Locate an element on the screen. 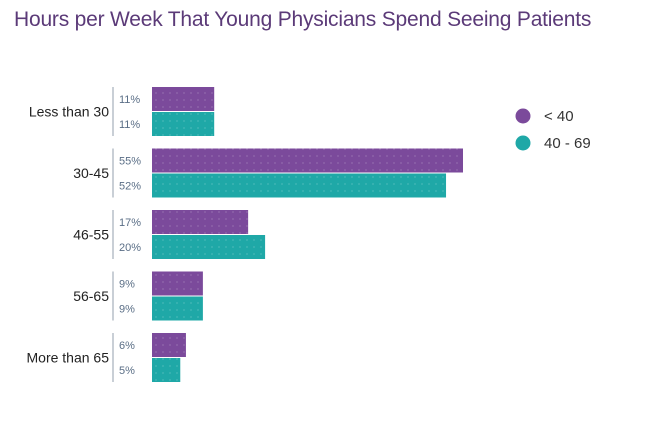 The image size is (650, 442). category-label: 46-55 is located at coordinates (91, 235).